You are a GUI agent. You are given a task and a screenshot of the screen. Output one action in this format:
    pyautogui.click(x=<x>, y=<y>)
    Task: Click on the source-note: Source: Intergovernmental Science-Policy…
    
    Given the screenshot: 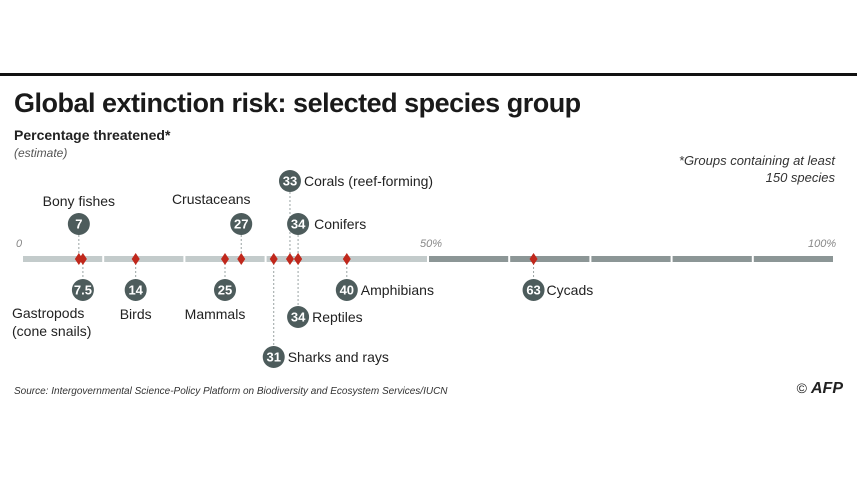 What is the action you would take?
    pyautogui.click(x=231, y=391)
    